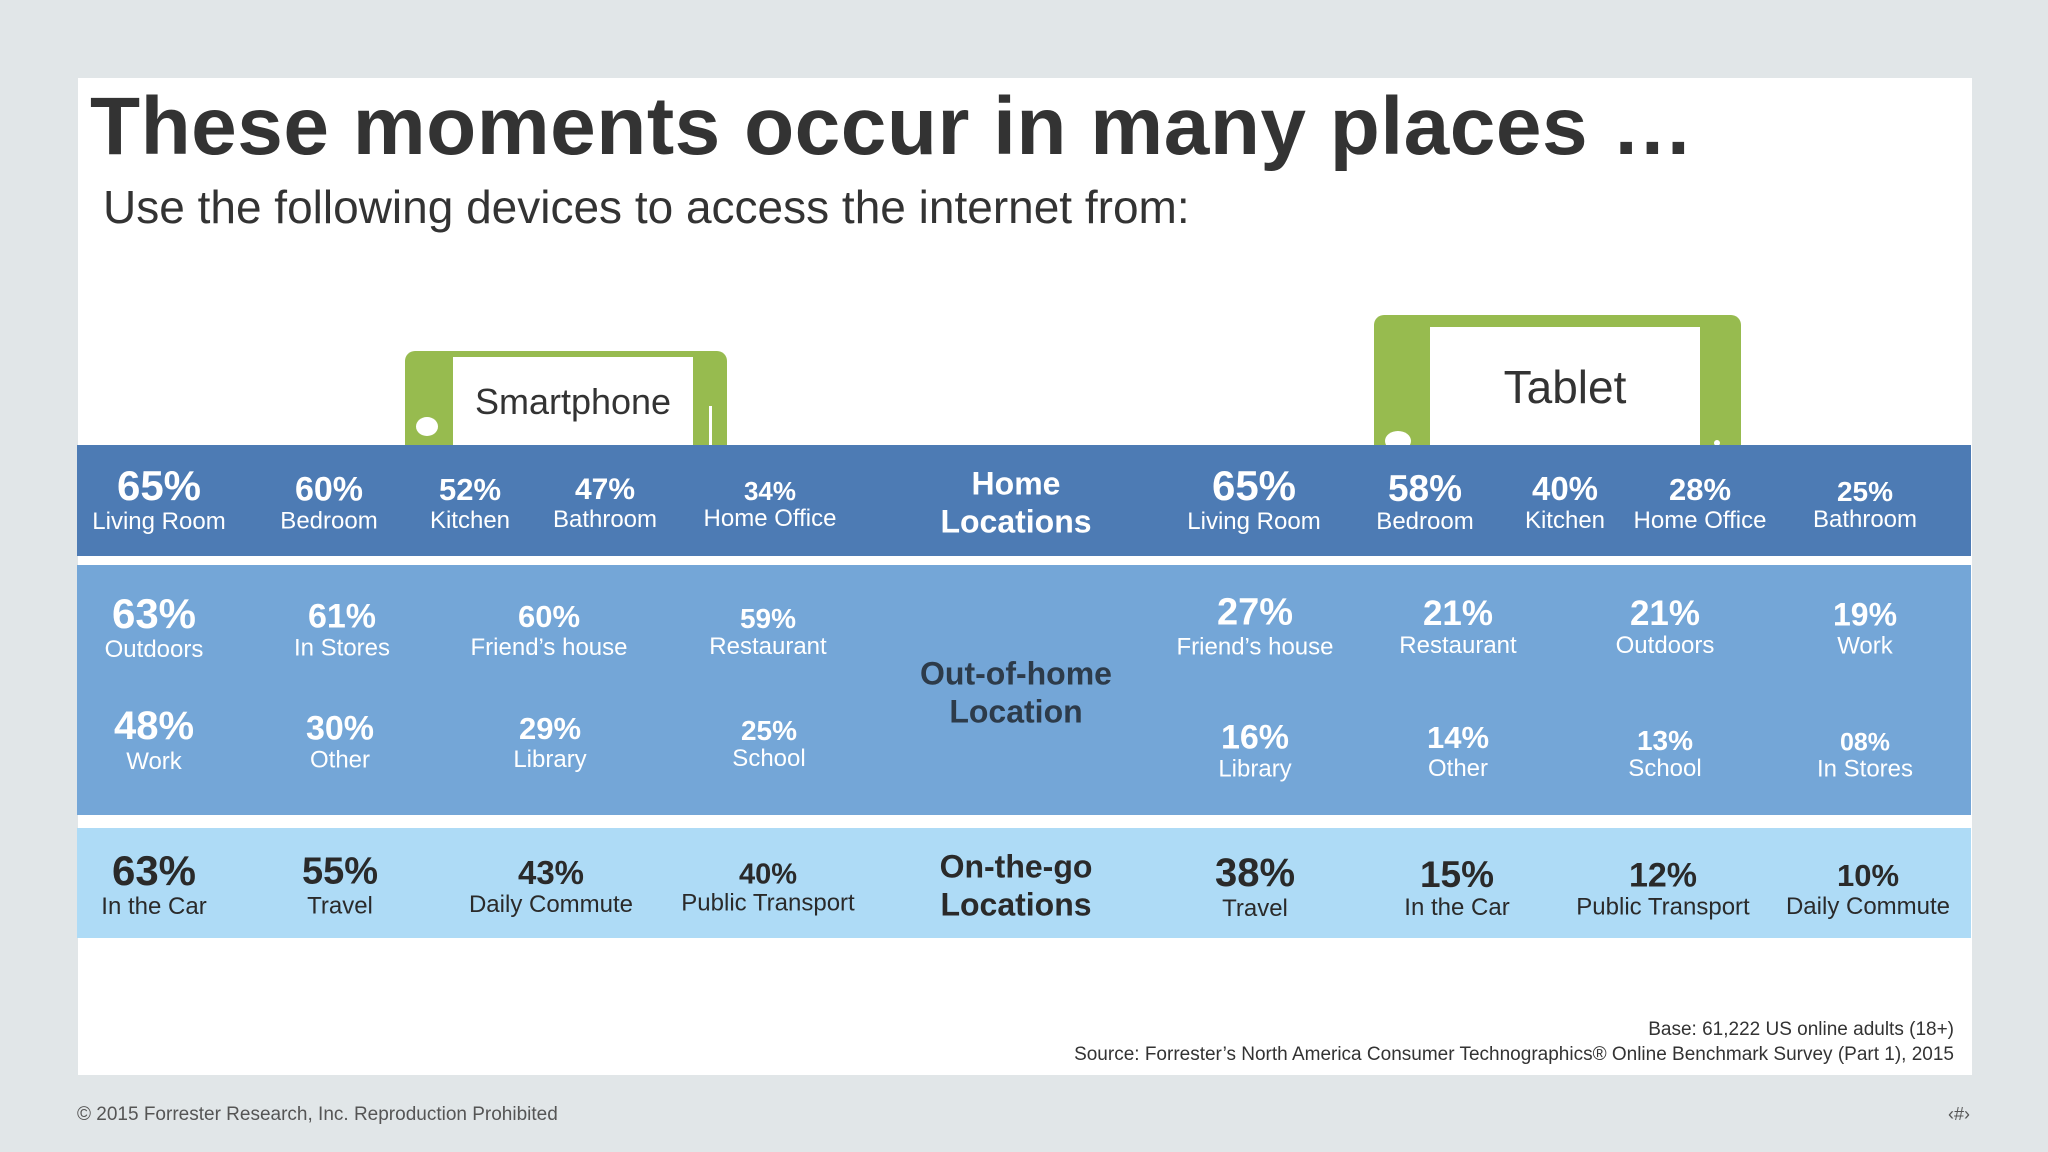 Image resolution: width=2048 pixels, height=1152 pixels. Describe the element at coordinates (710, 426) in the screenshot. I see `smartphone-side-slot` at that location.